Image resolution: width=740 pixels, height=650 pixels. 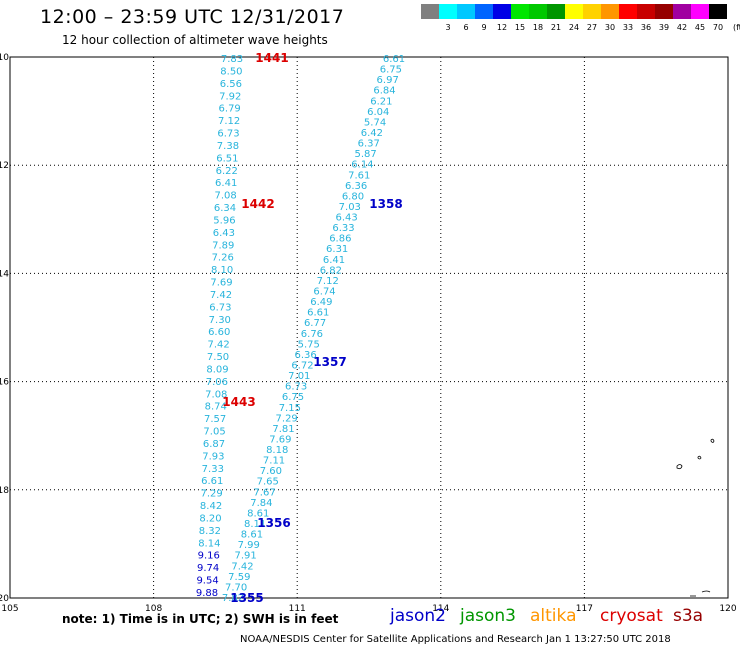 What do you see at coordinates (277, 450) in the screenshot?
I see `wave-height-value: 8.18` at bounding box center [277, 450].